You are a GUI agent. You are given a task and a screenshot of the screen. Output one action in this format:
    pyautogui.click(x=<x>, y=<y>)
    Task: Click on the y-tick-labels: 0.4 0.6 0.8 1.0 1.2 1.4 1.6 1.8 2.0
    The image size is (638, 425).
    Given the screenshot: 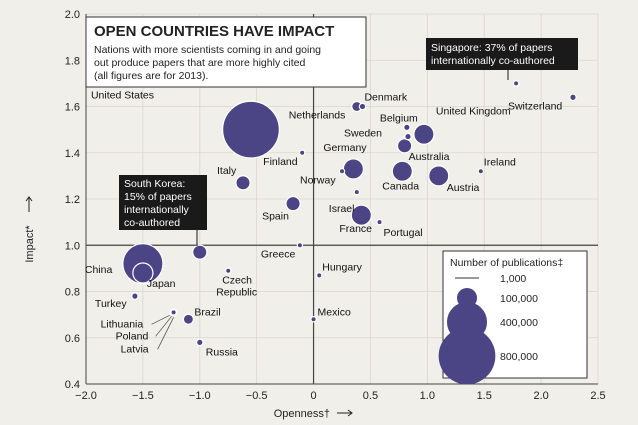 What is the action you would take?
    pyautogui.click(x=72, y=200)
    